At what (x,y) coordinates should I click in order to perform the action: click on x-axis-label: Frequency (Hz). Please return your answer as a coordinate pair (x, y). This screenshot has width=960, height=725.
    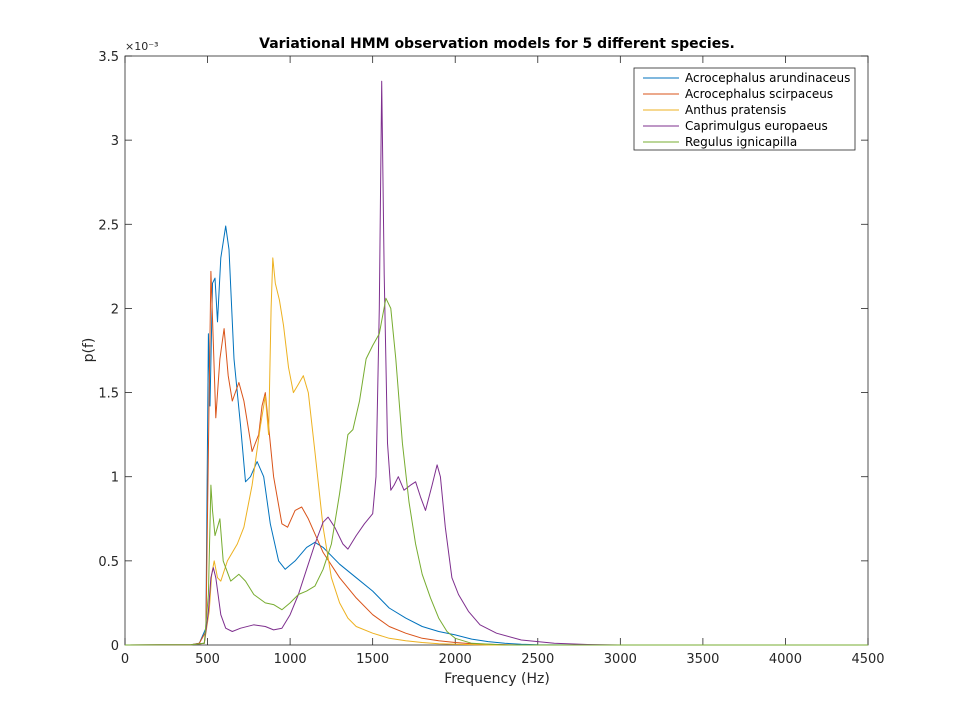
    Looking at the image, I should click on (497, 679).